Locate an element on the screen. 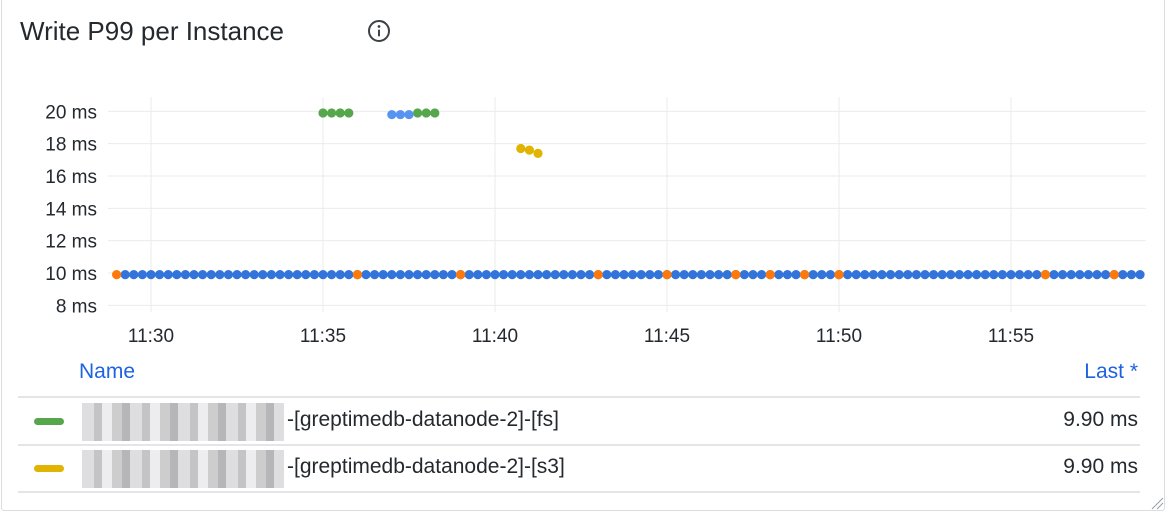  info-circle-icon is located at coordinates (379, 31).